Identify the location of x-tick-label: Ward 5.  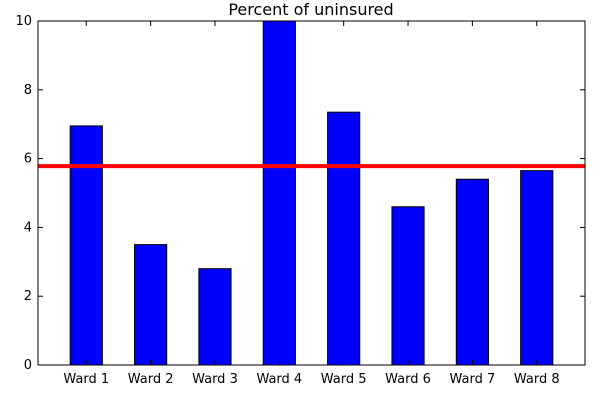
(344, 379).